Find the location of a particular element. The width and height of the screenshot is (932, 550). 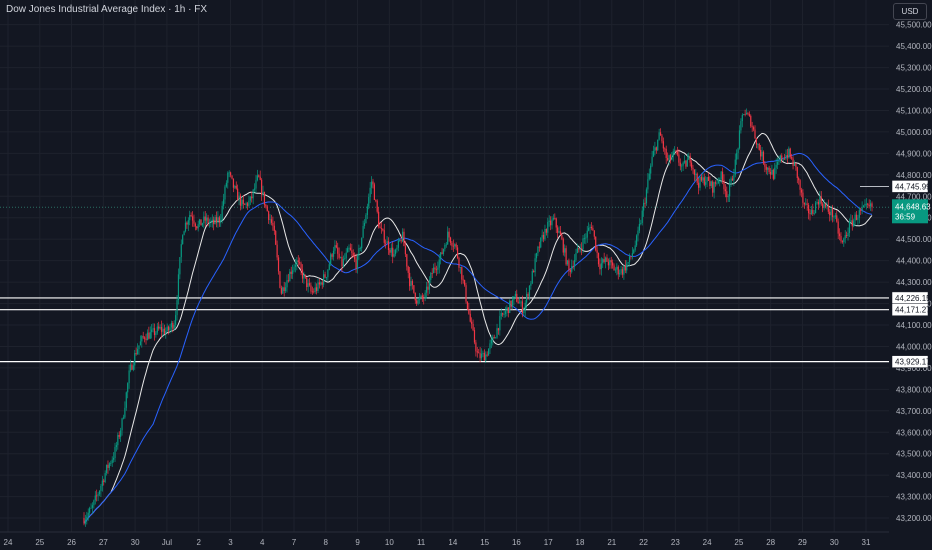

y-tick-label: 45,500.00 is located at coordinates (914, 25).